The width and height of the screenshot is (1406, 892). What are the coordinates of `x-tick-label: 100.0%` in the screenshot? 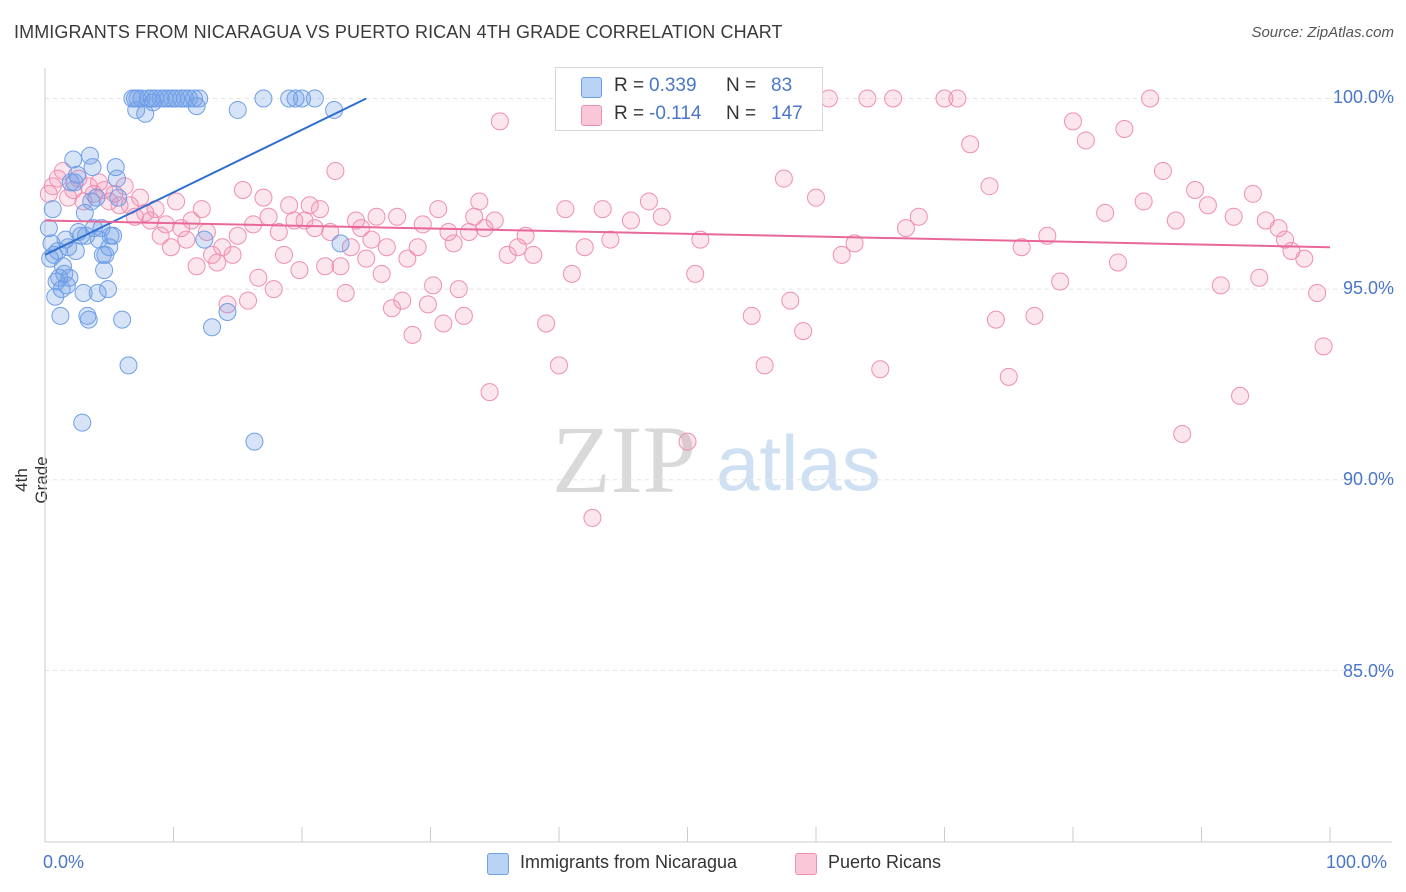 It's located at (1357, 862).